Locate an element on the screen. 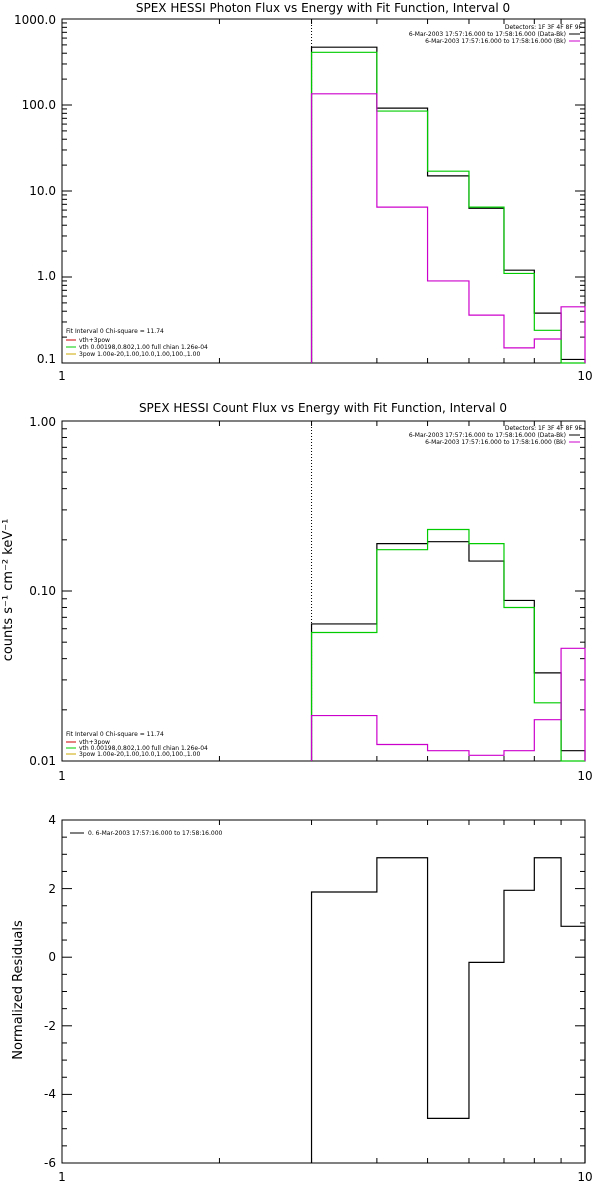 The width and height of the screenshot is (600, 1200). count-series-data-bk-line is located at coordinates (448, 651).